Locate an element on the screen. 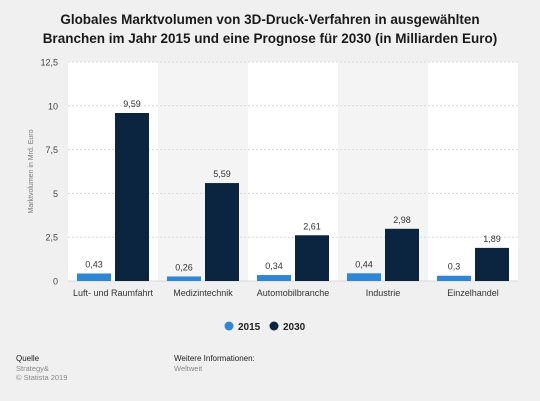 Image resolution: width=540 pixels, height=401 pixels. data-label-2030-2: 2,61 is located at coordinates (312, 226).